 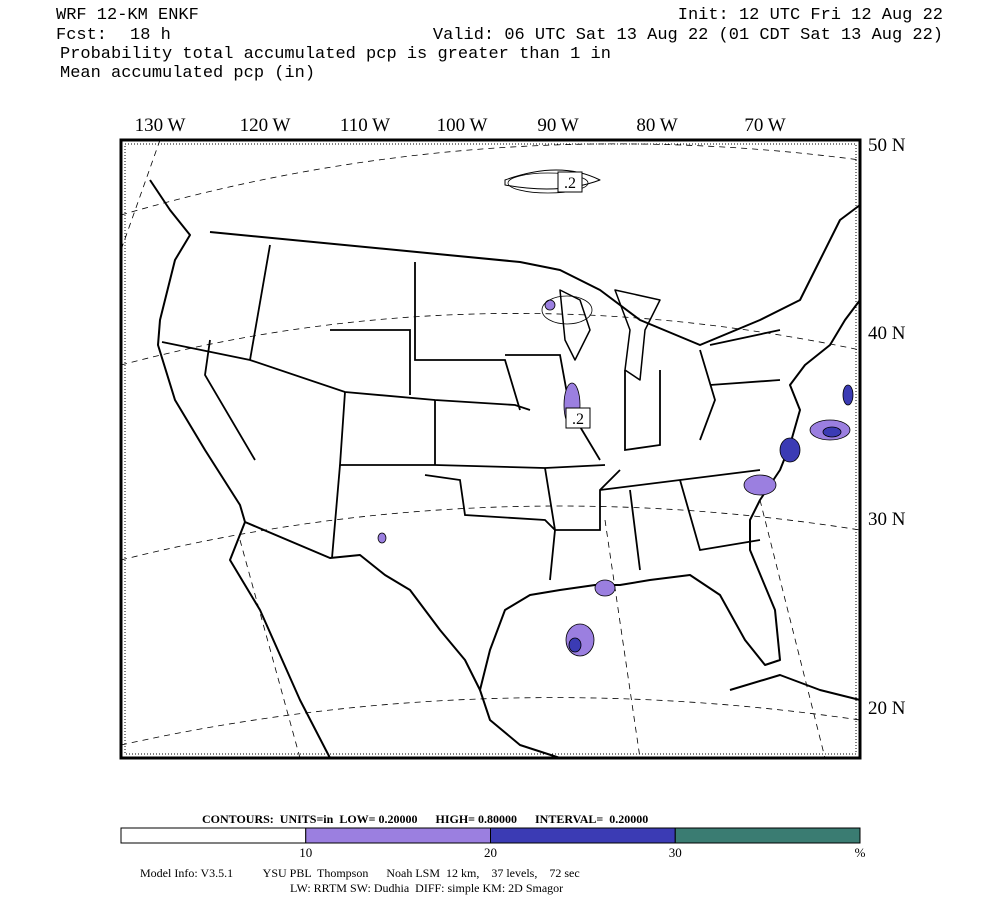 What do you see at coordinates (265, 125) in the screenshot?
I see `longitude-label: 120 W` at bounding box center [265, 125].